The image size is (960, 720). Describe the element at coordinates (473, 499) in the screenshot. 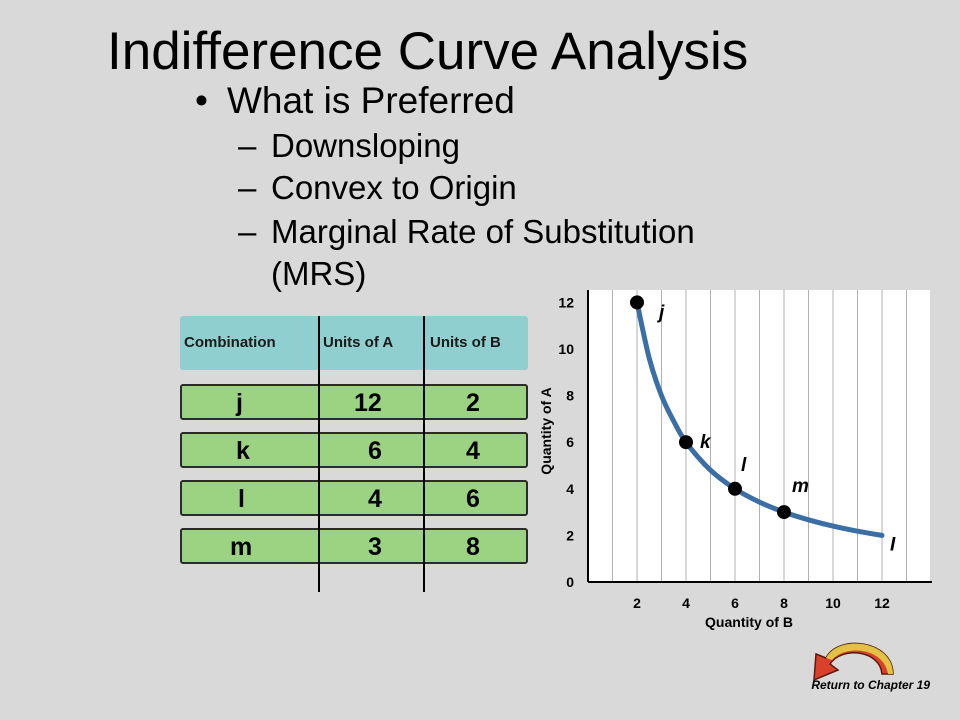

I see `cell-units-b: 6` at that location.